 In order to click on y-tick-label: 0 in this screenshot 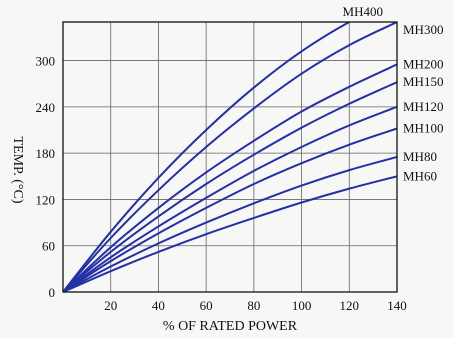, I will do `click(52, 292)`.